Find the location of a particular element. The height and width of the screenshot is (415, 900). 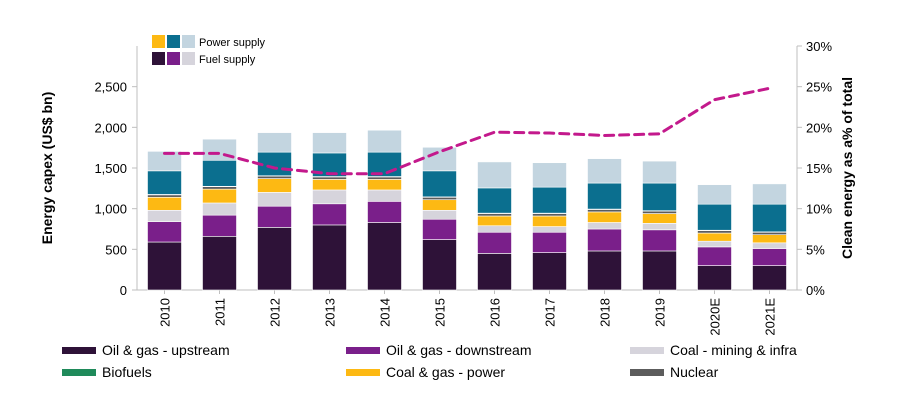

y-tick-label: 0 is located at coordinates (123, 290).